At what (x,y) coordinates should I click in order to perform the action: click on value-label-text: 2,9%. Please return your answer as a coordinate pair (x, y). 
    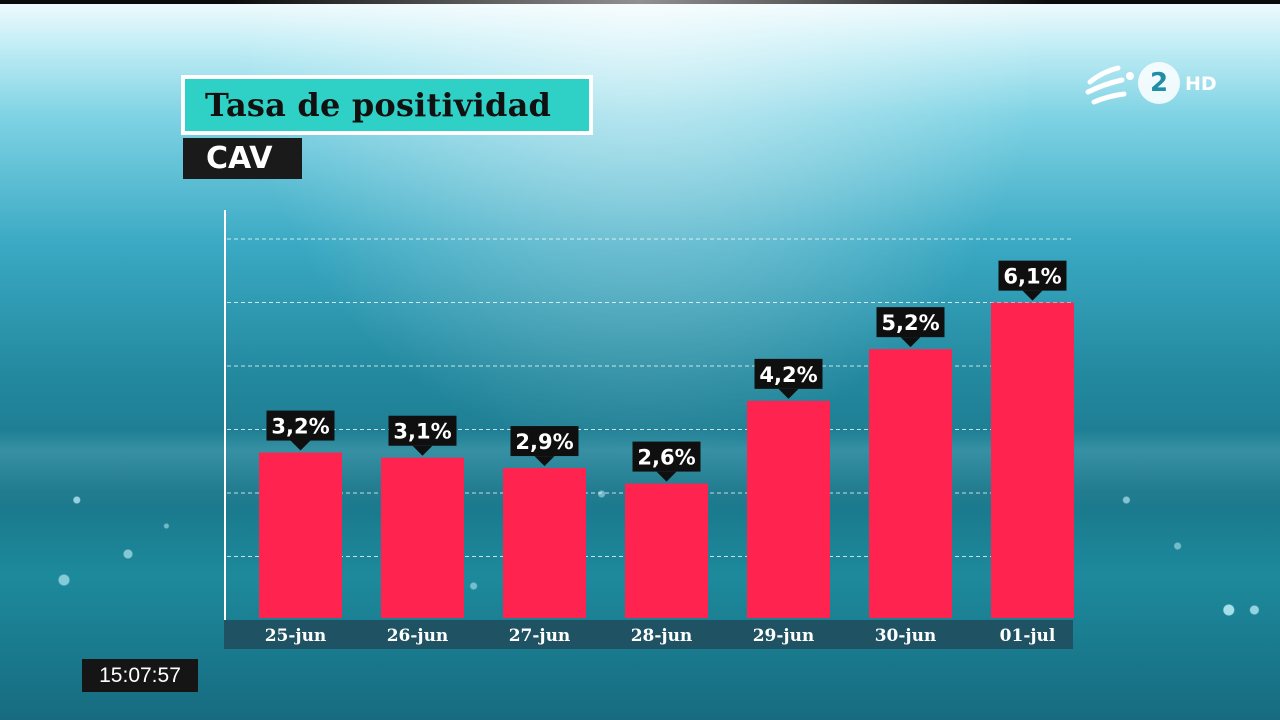
    Looking at the image, I should click on (544, 442).